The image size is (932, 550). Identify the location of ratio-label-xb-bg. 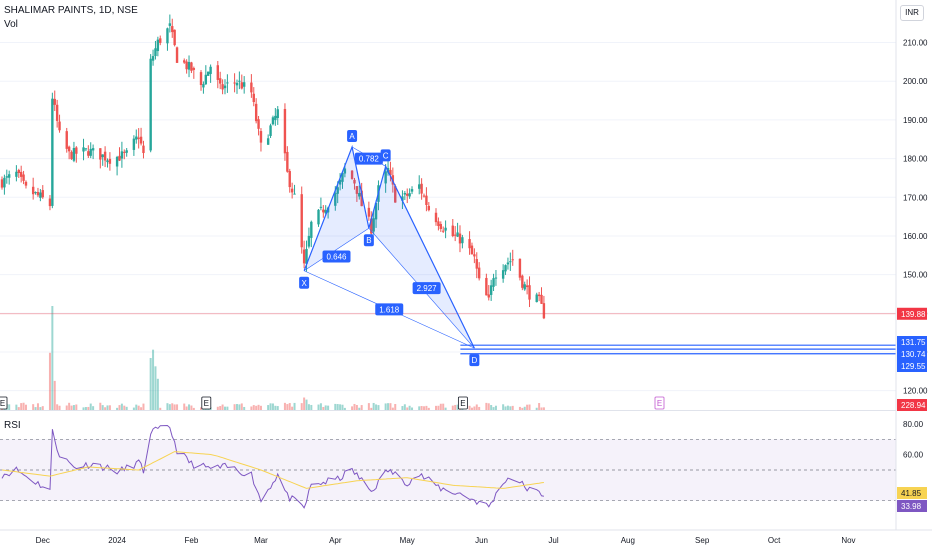
(336, 256).